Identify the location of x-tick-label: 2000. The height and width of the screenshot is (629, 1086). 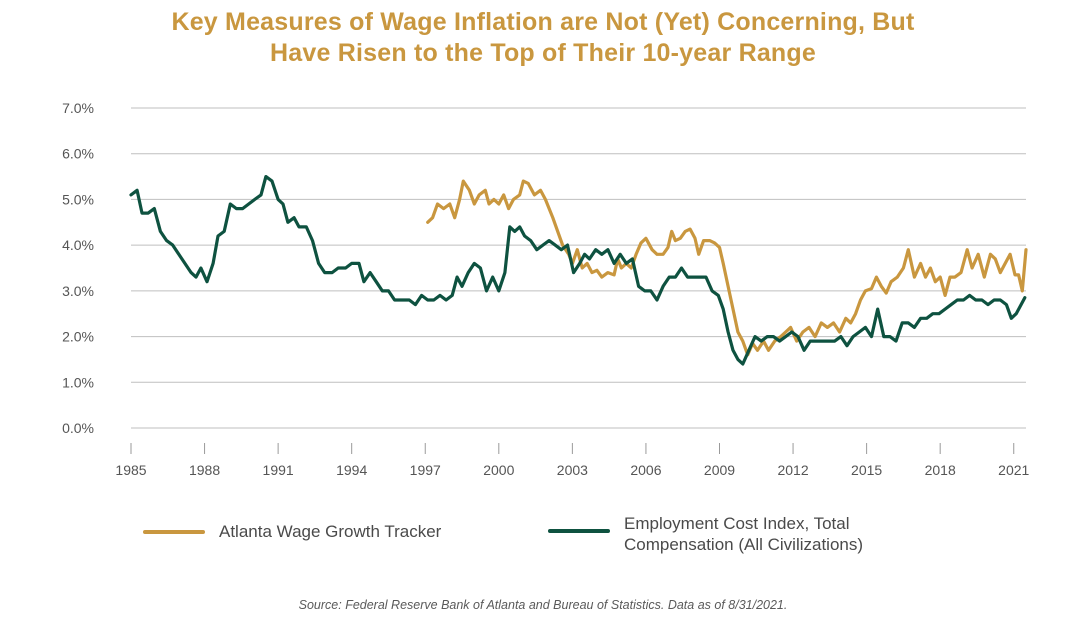
(498, 470).